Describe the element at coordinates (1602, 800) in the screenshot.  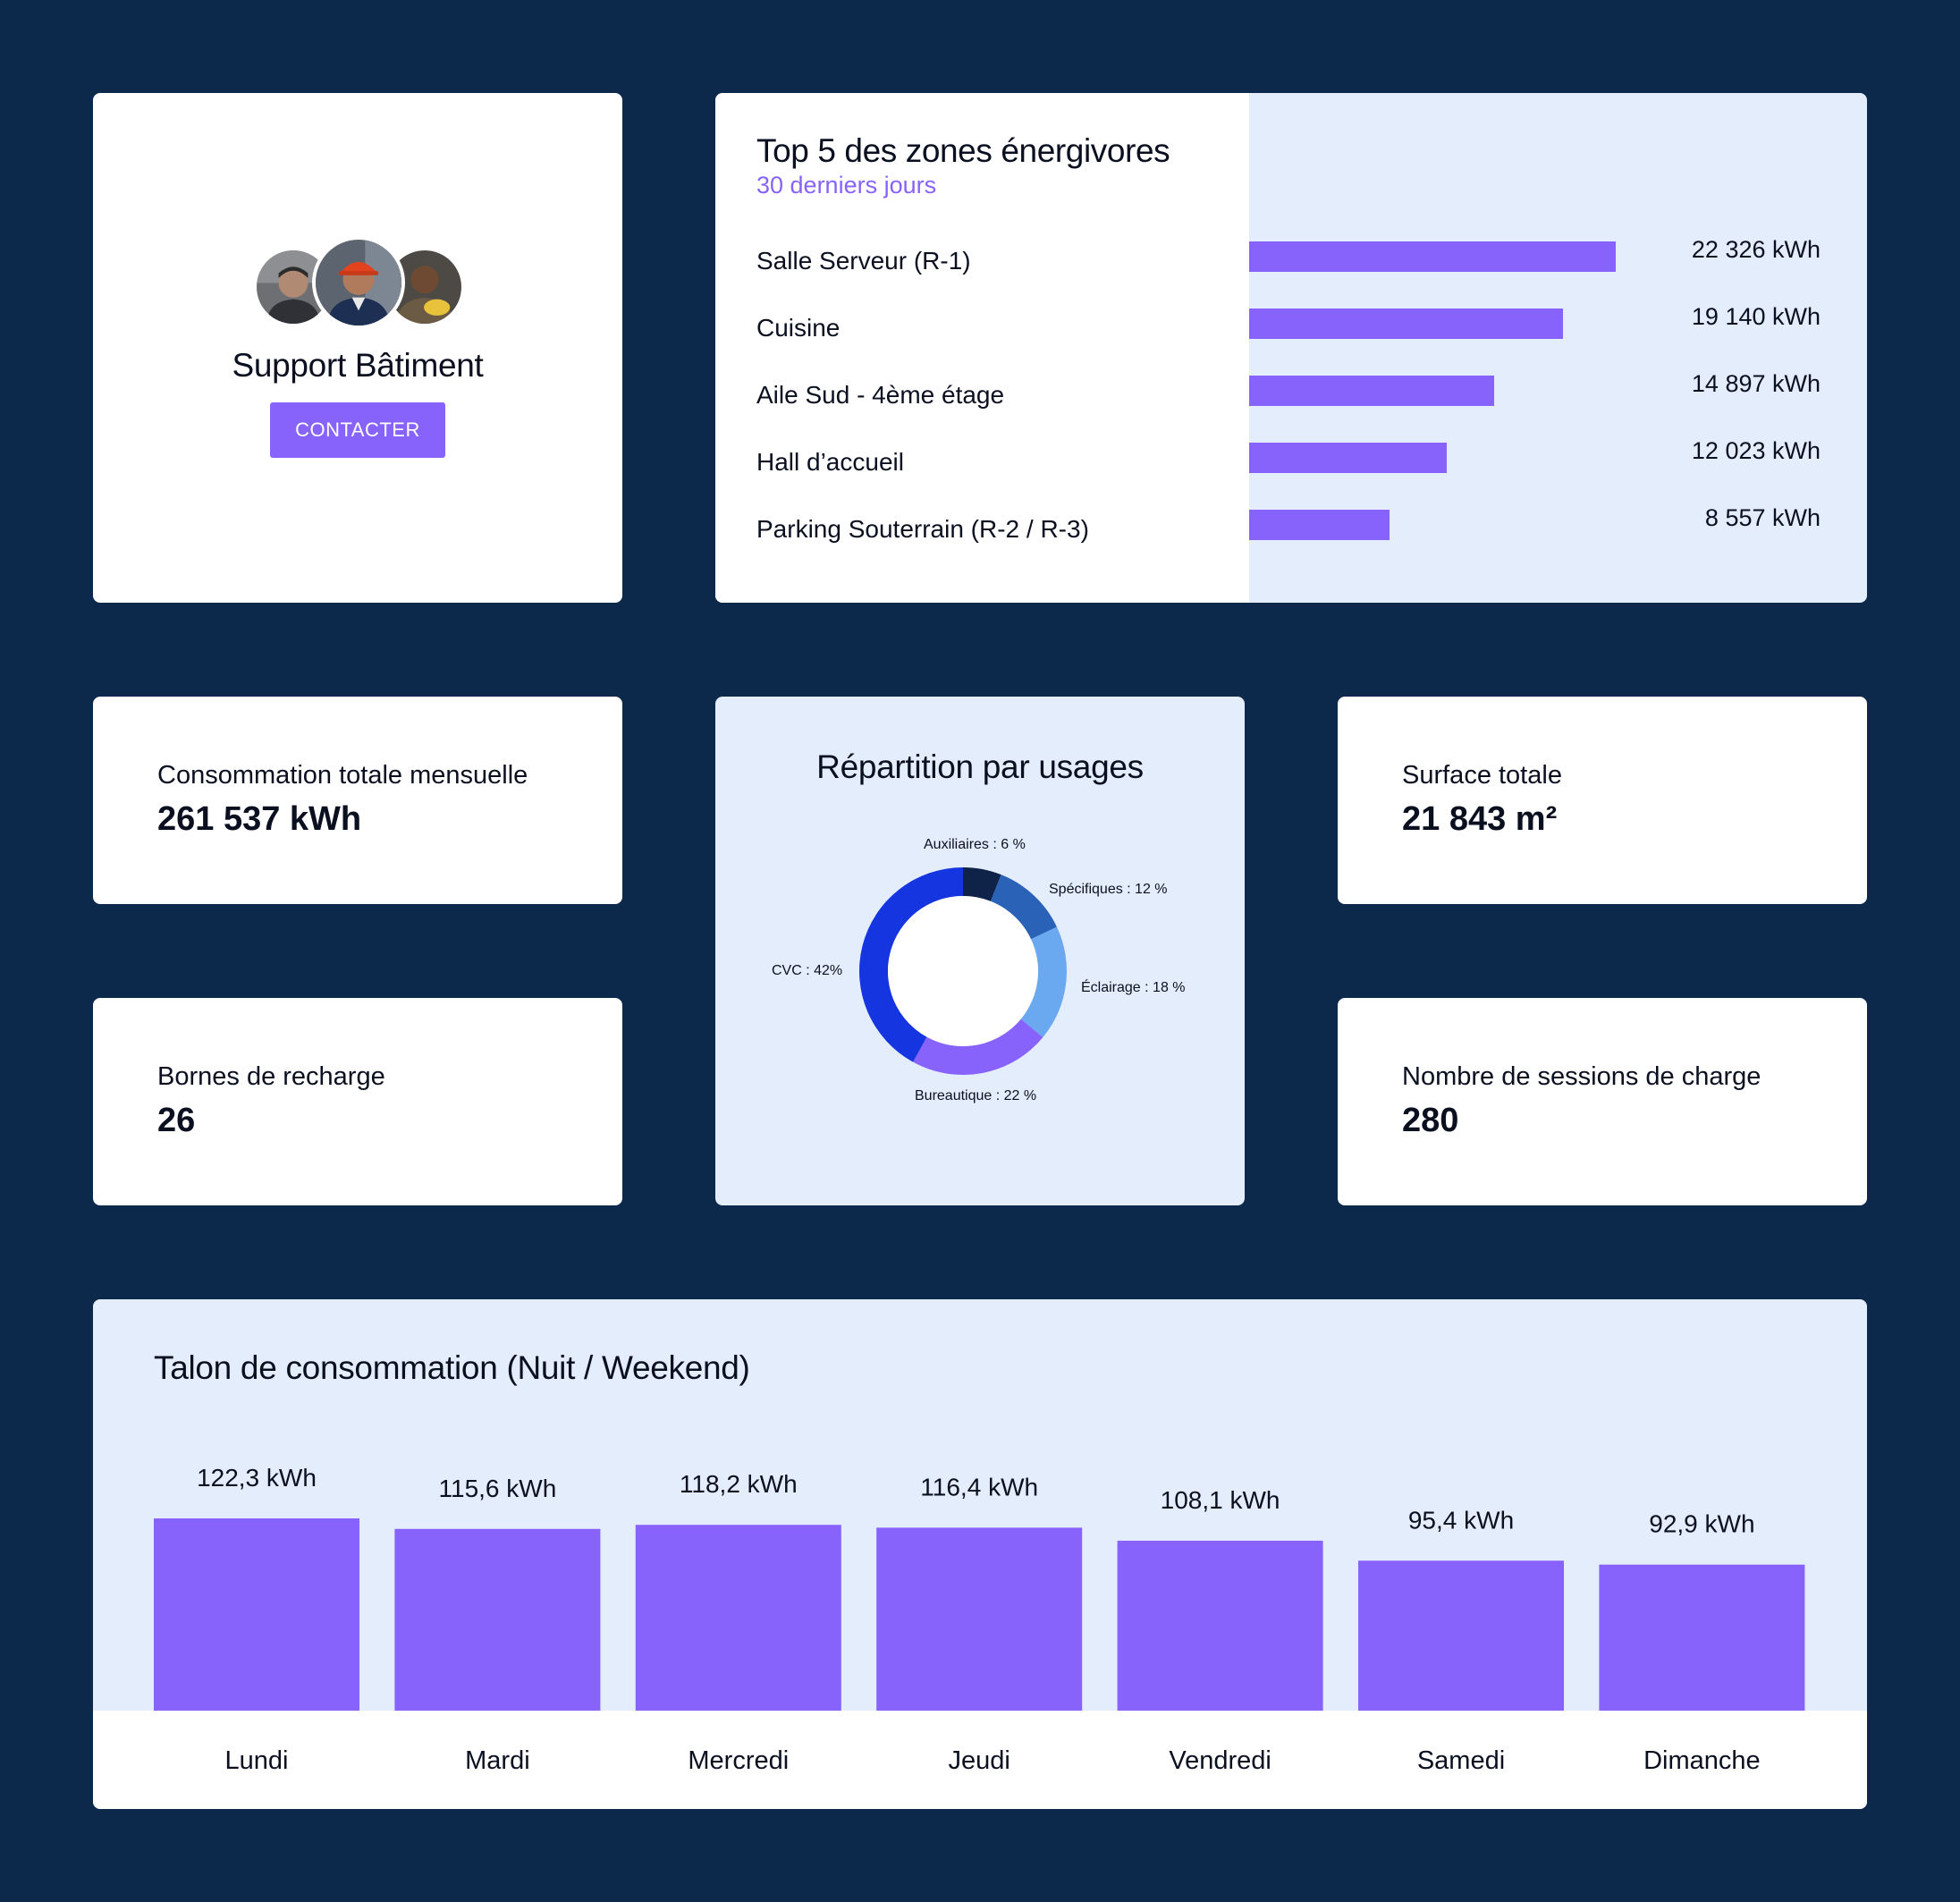
I see `kpi-total-surface: Surface totale 21 843 m²` at that location.